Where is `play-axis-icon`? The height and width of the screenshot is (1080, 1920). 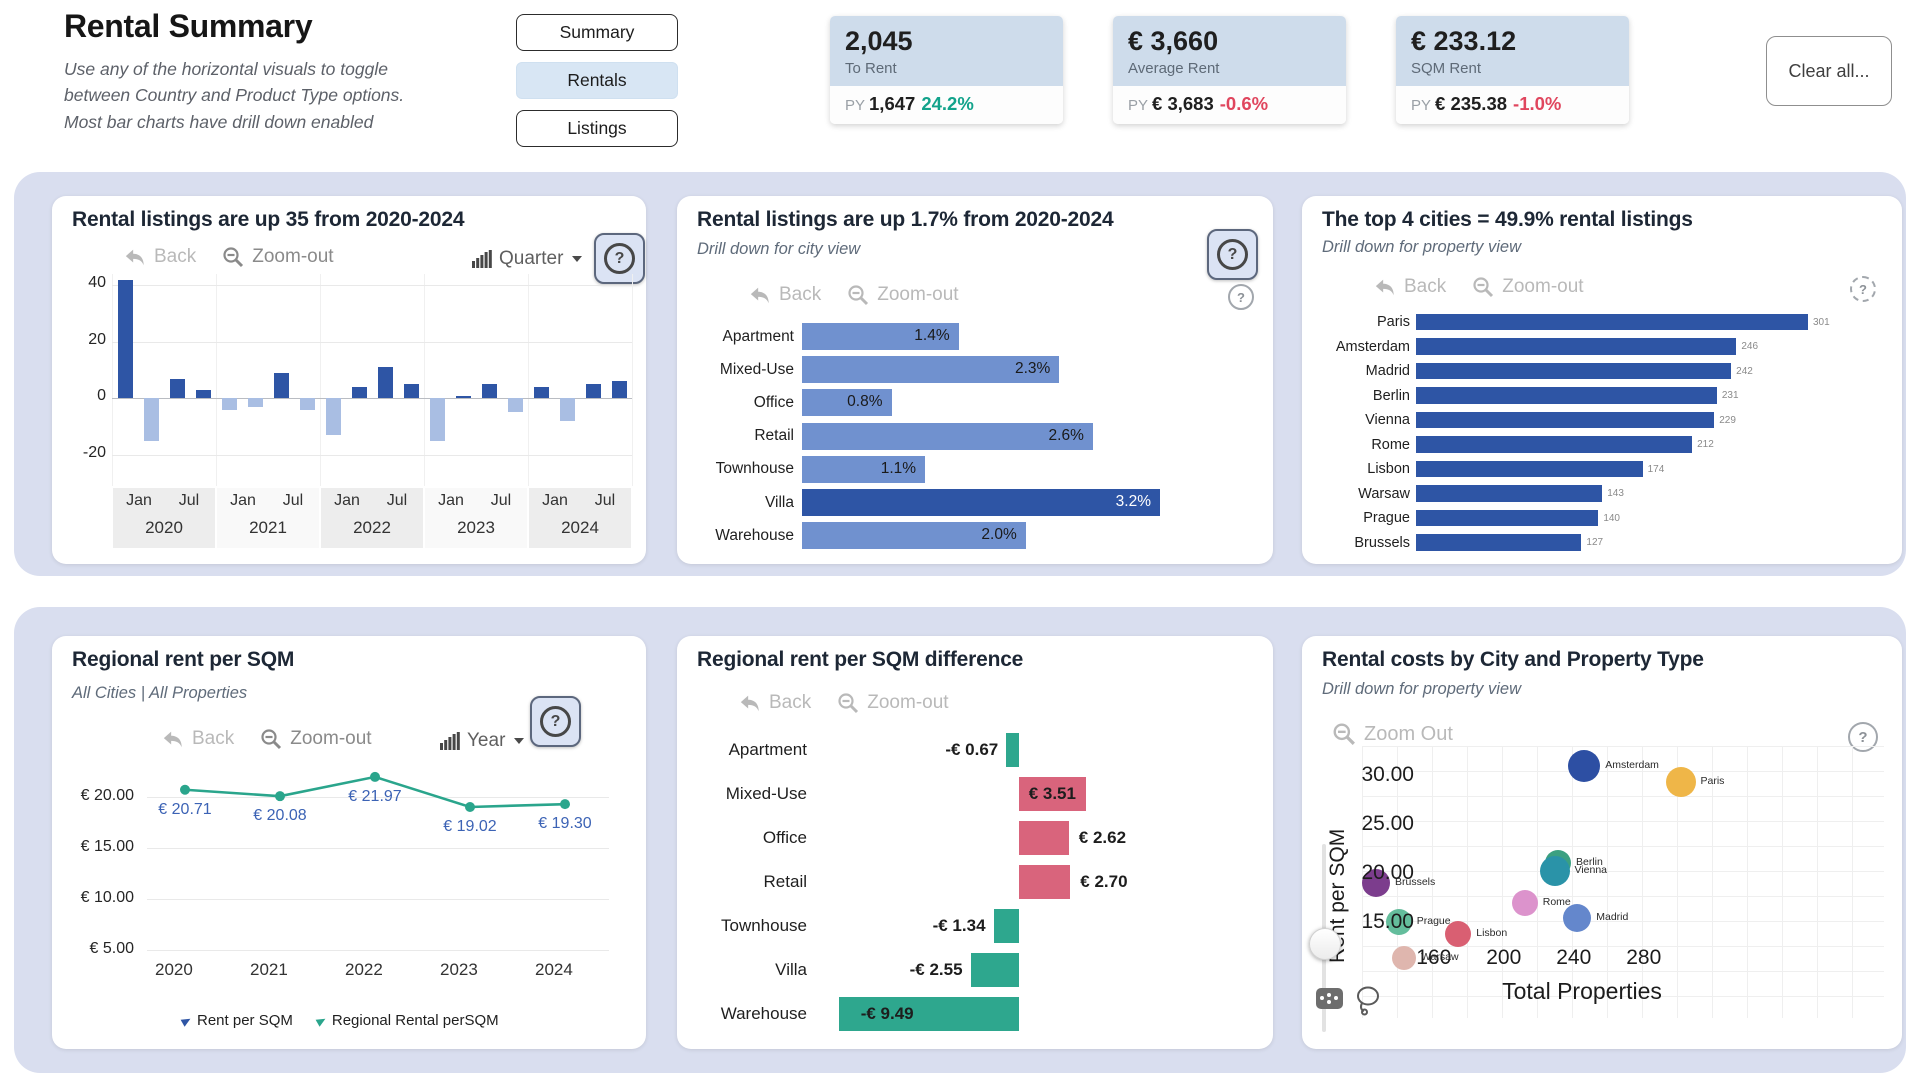
play-axis-icon is located at coordinates (1329, 998).